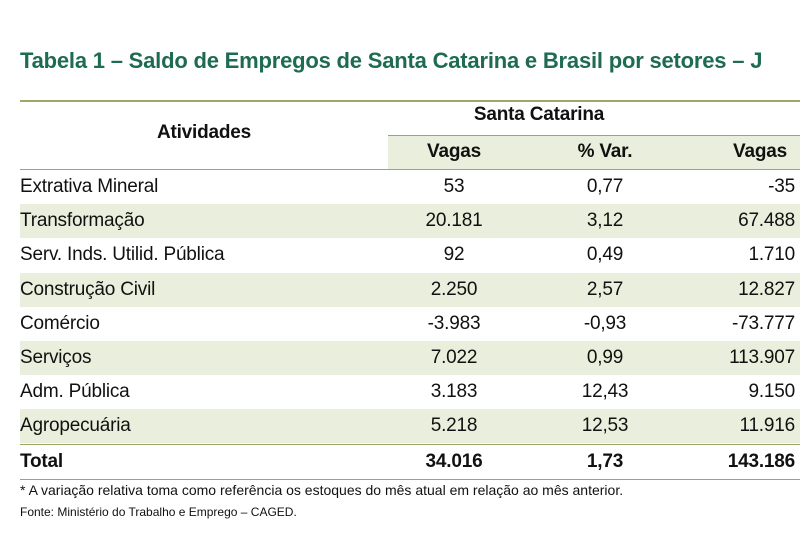  What do you see at coordinates (454, 323) in the screenshot?
I see `cell-value: -3.983` at bounding box center [454, 323].